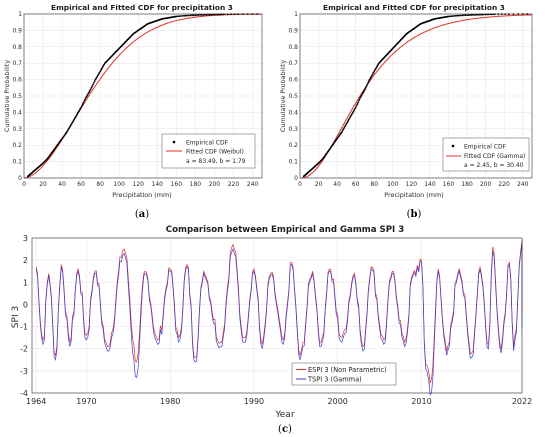 This screenshot has height=437, width=550. Describe the element at coordinates (81, 184) in the screenshot. I see `panel-a-xtick-3: 60` at that location.